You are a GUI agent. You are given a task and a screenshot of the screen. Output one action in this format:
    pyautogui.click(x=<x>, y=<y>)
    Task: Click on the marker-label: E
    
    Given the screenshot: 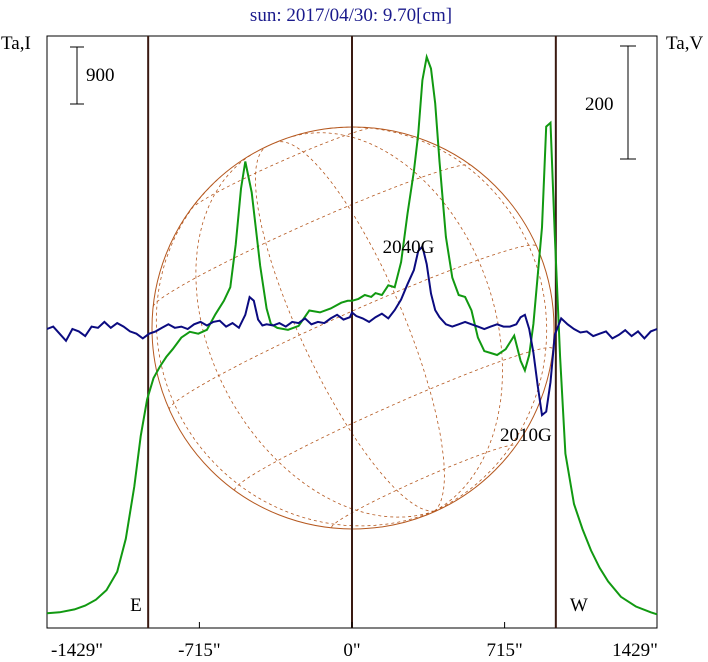 What is the action you would take?
    pyautogui.click(x=136, y=605)
    